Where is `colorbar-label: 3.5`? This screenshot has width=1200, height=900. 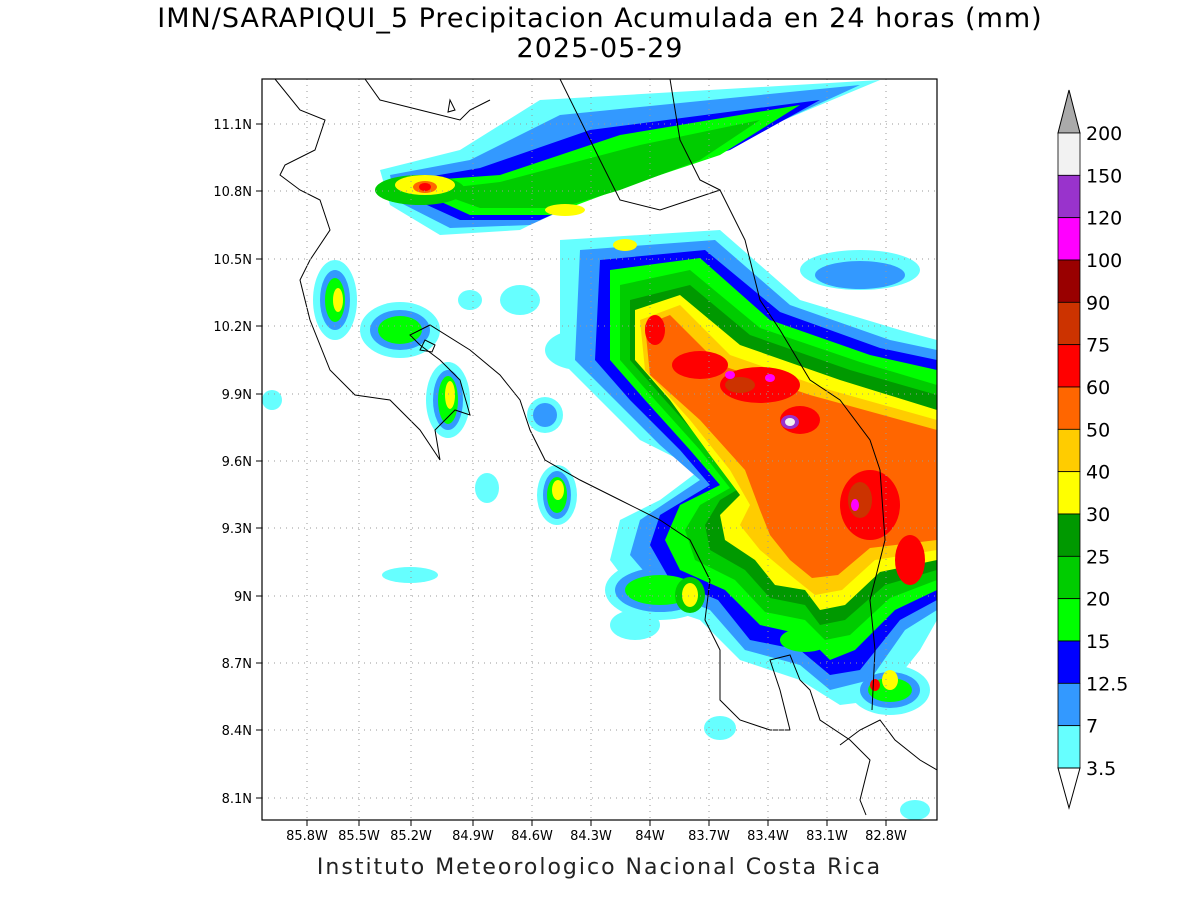
colorbar-label: 3.5 is located at coordinates (1101, 769).